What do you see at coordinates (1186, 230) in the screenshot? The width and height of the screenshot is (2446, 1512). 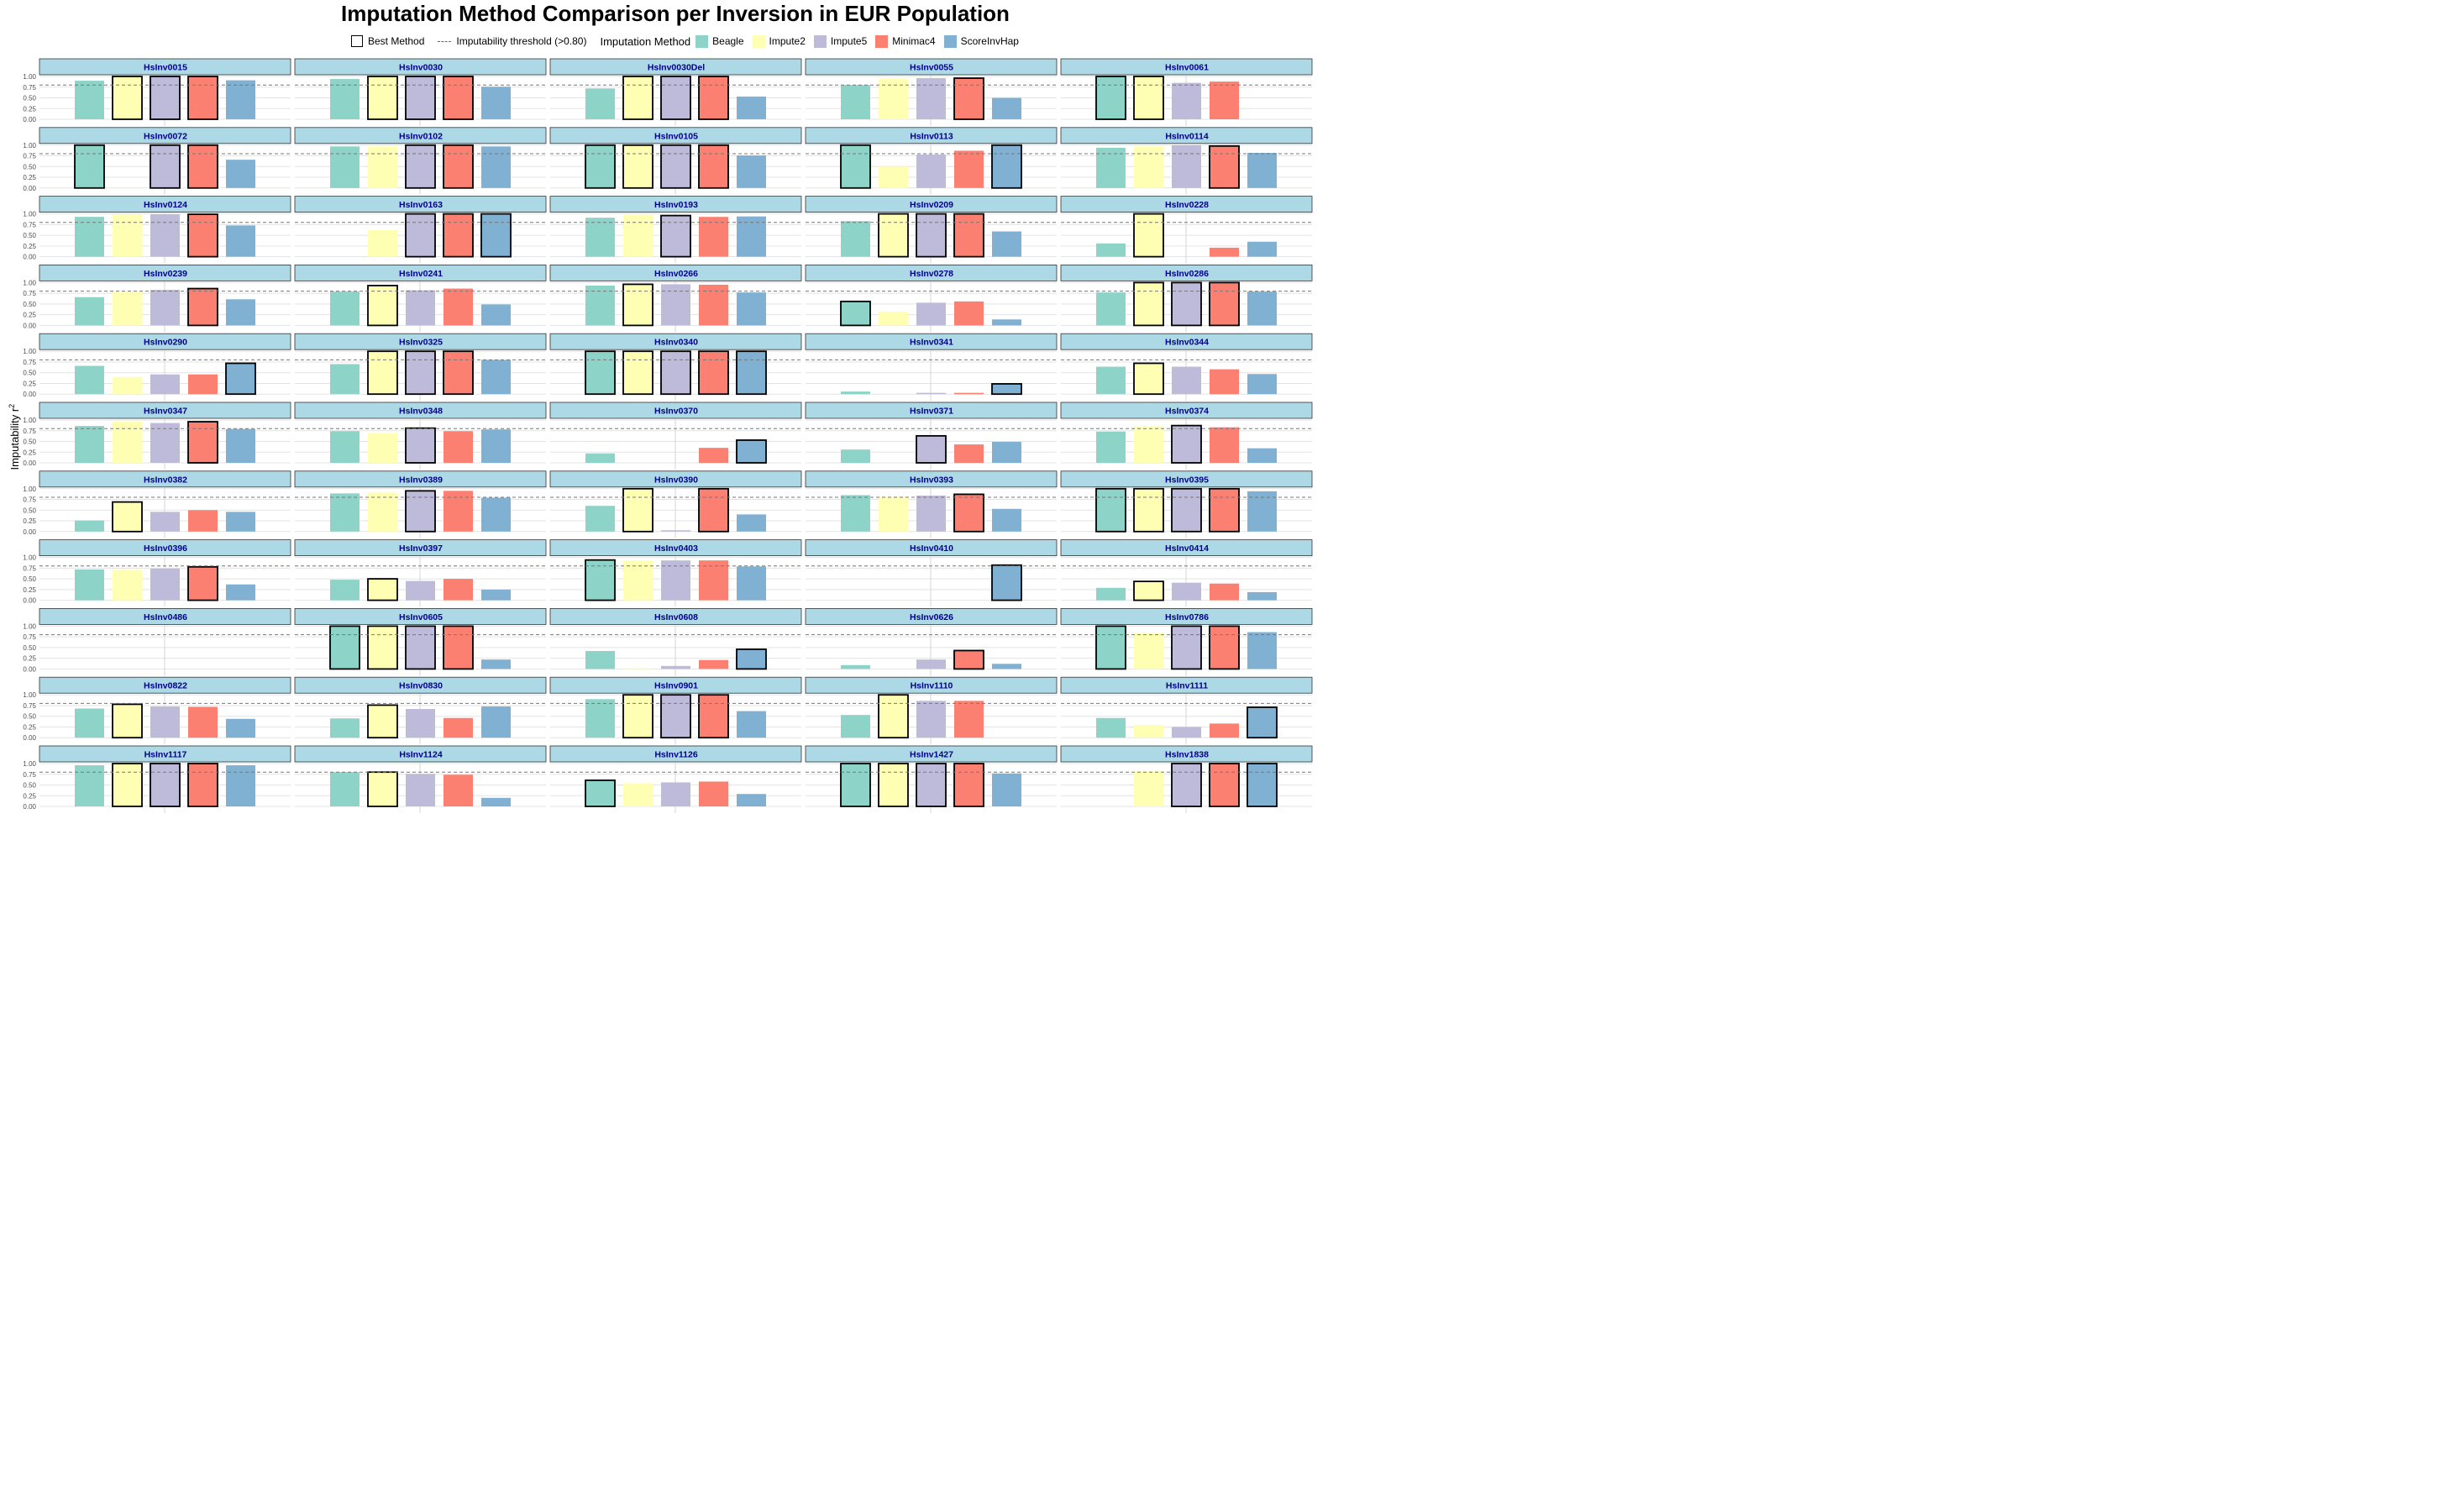 I see `facet-panel: HsInv0228` at bounding box center [1186, 230].